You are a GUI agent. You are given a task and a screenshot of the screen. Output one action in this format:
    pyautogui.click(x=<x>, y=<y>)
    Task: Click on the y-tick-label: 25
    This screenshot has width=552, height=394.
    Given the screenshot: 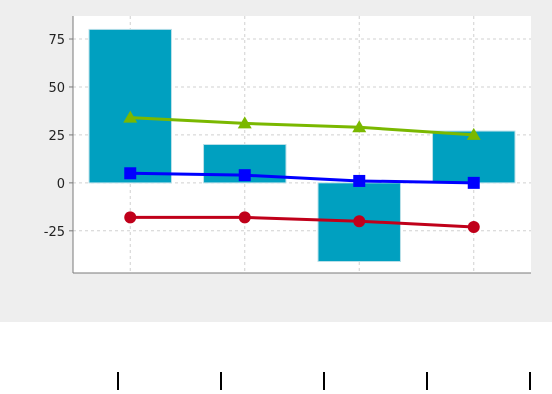 What is the action you would take?
    pyautogui.click(x=56, y=136)
    